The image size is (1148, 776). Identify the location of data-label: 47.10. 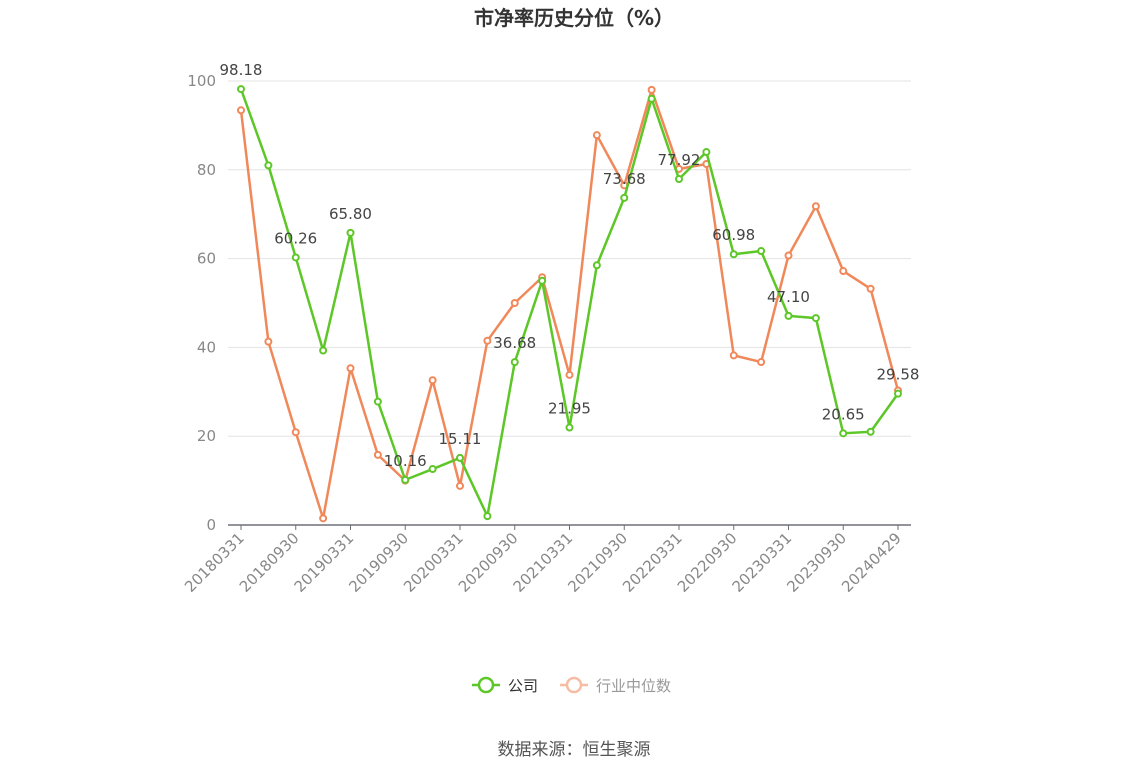
(788, 297).